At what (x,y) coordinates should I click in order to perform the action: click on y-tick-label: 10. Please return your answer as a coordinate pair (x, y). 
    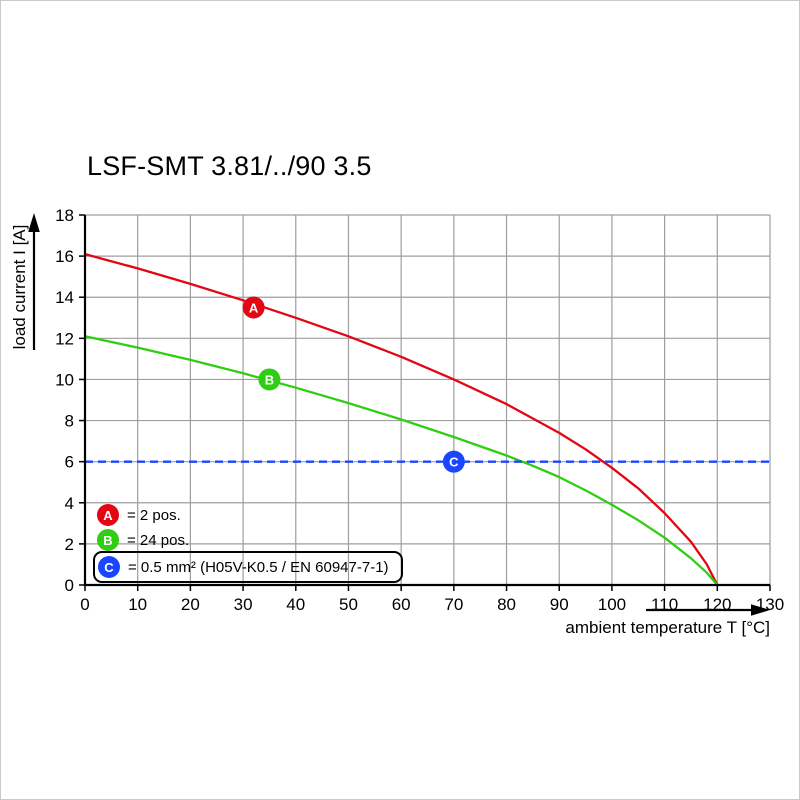
    Looking at the image, I should click on (64, 379).